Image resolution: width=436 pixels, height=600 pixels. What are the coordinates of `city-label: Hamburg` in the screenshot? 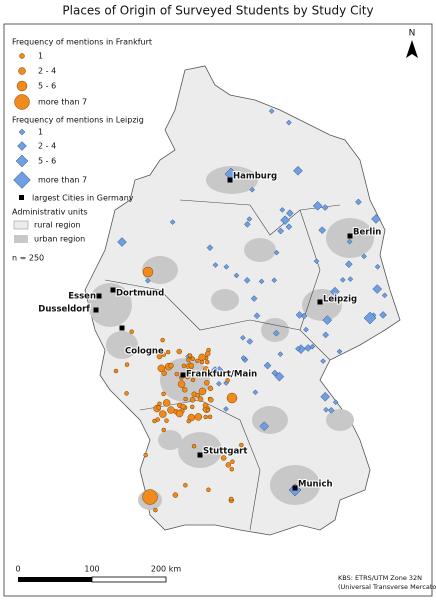 It's located at (255, 177).